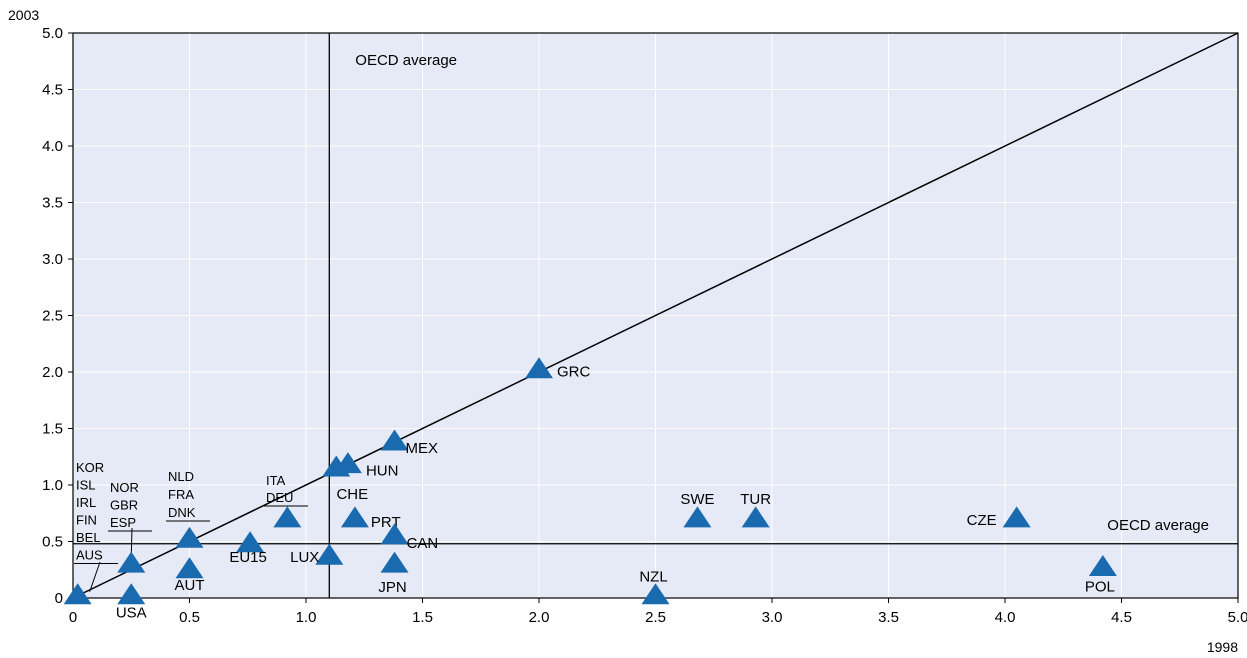 This screenshot has height=658, width=1247. I want to click on cluster-label: ISL, so click(86, 485).